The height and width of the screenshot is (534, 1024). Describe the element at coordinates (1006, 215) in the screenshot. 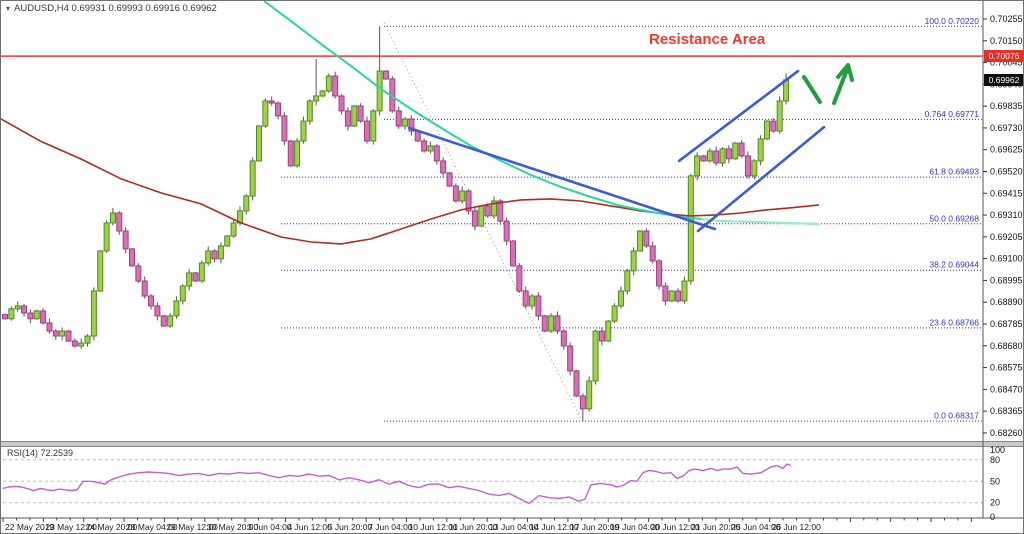

I see `price-axis-label: 0.69310` at that location.